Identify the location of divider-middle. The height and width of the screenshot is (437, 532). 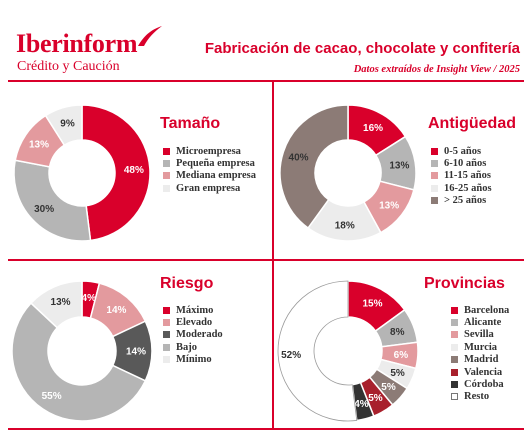
(266, 260).